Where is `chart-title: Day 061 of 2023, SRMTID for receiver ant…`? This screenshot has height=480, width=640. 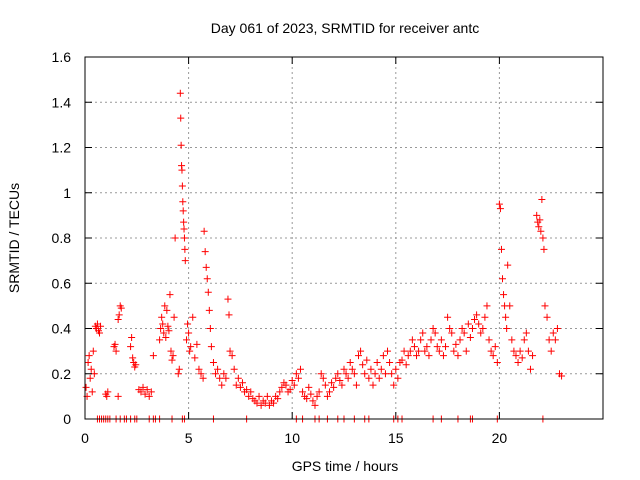
chart-title: Day 061 of 2023, SRMTID for receiver ant… is located at coordinates (345, 28).